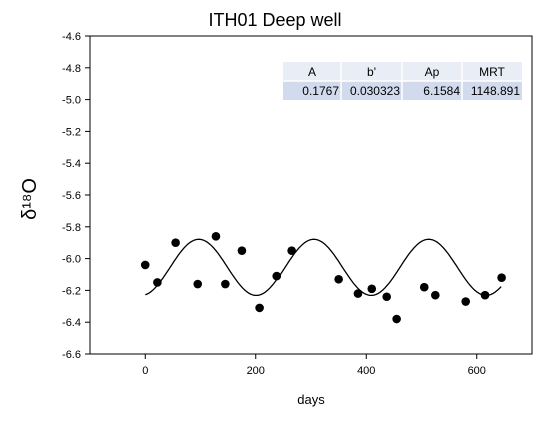 This screenshot has width=550, height=422. Describe the element at coordinates (314, 365) in the screenshot. I see `x-axis-ticks: 0 200 400 600` at that location.